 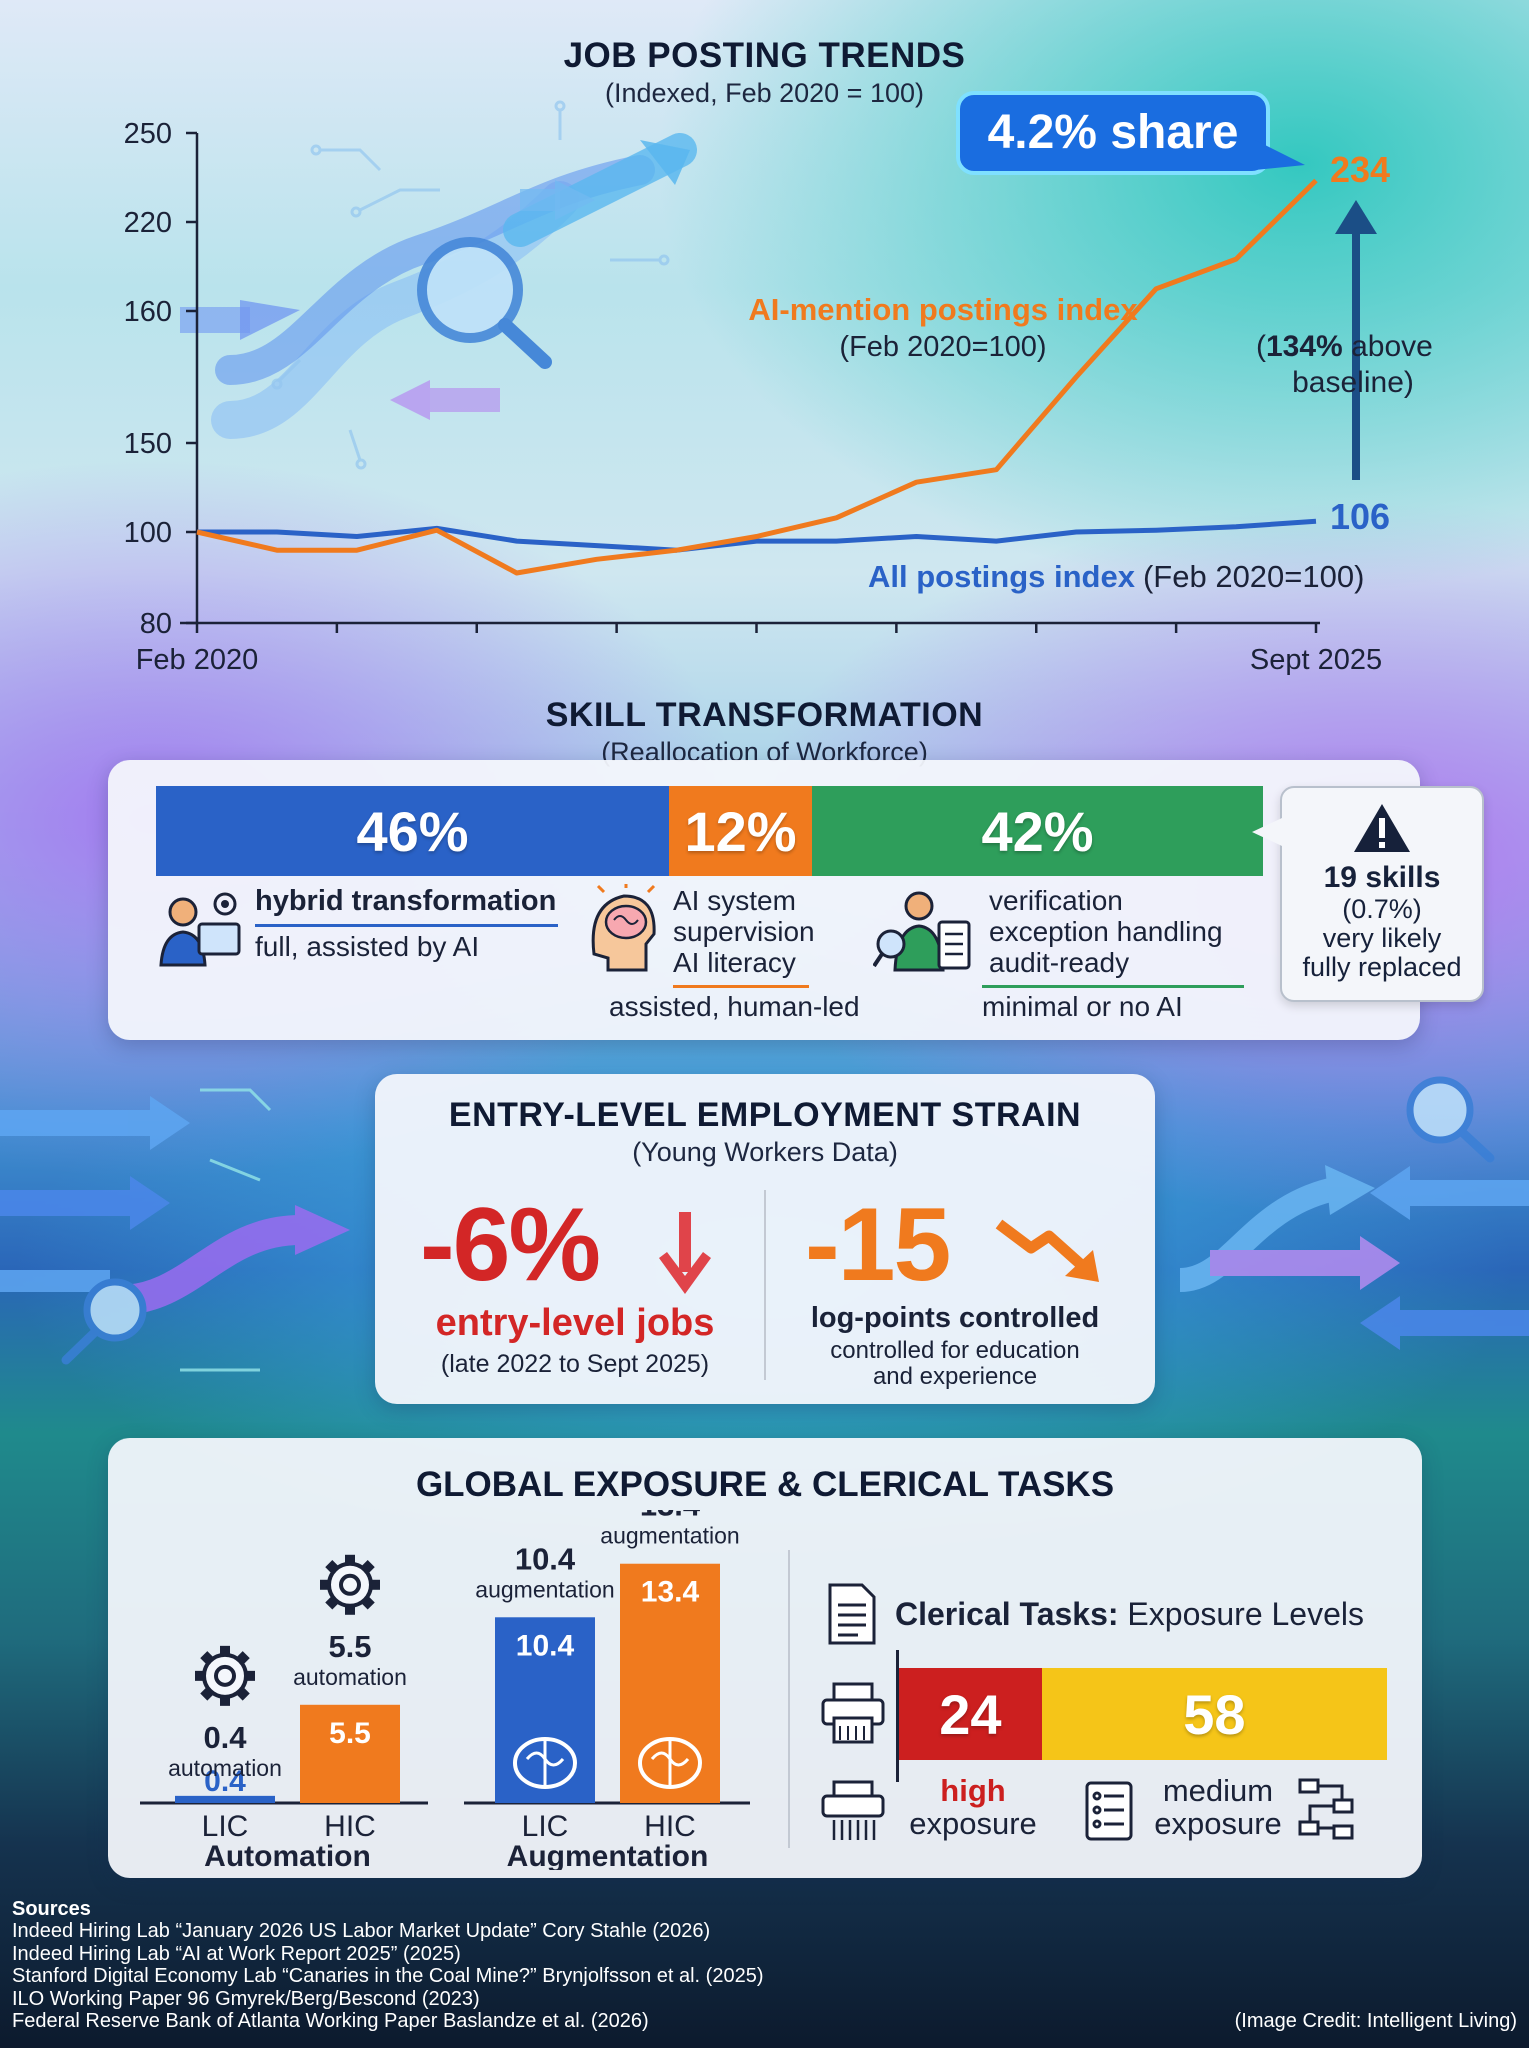 I want to click on bar-top-value: 13.4, so click(x=670, y=1516).